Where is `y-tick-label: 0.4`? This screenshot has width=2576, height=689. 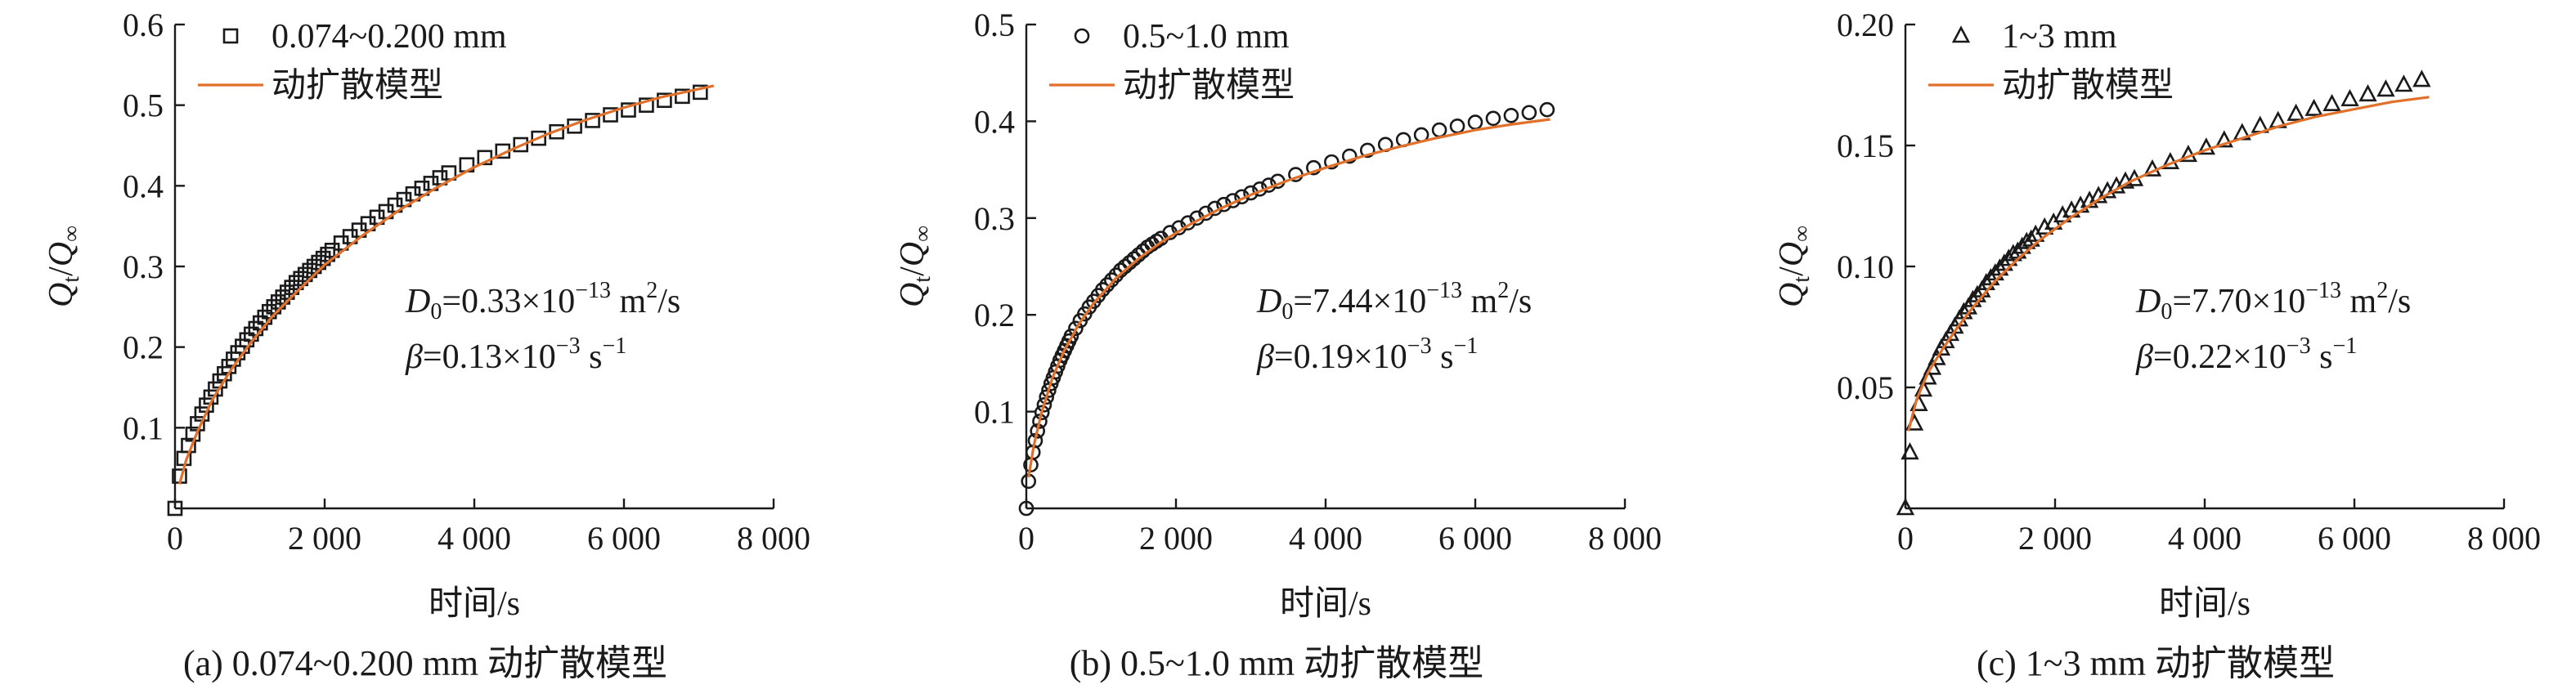 y-tick-label: 0.4 is located at coordinates (994, 121).